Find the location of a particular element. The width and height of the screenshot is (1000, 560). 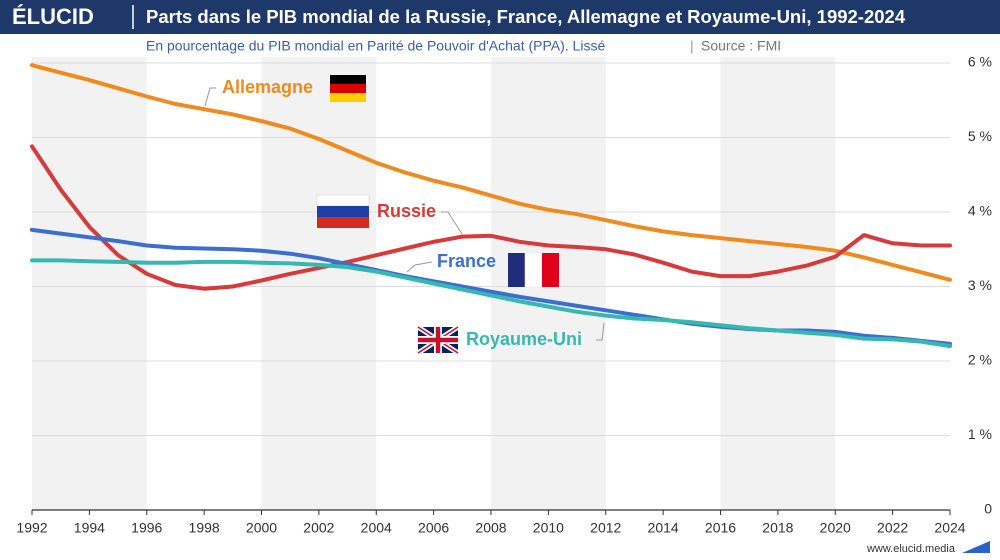

y-tick-label: 2 % is located at coordinates (980, 360).